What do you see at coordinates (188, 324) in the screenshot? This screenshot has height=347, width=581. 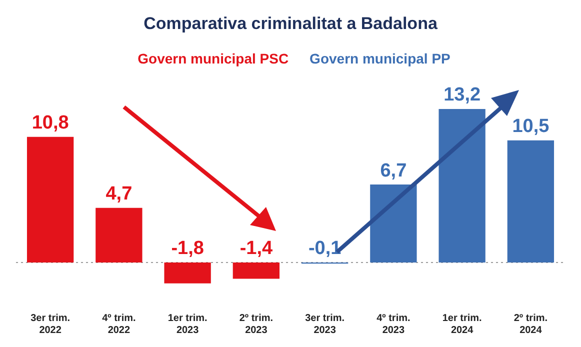 I see `x-tick-label: 1er trim. 2023` at bounding box center [188, 324].